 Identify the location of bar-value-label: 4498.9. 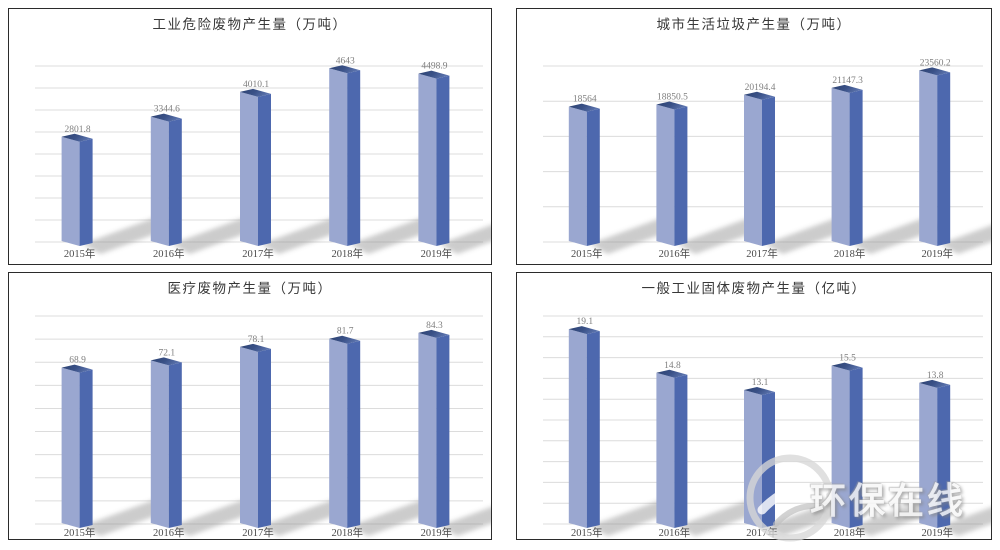
(434, 67).